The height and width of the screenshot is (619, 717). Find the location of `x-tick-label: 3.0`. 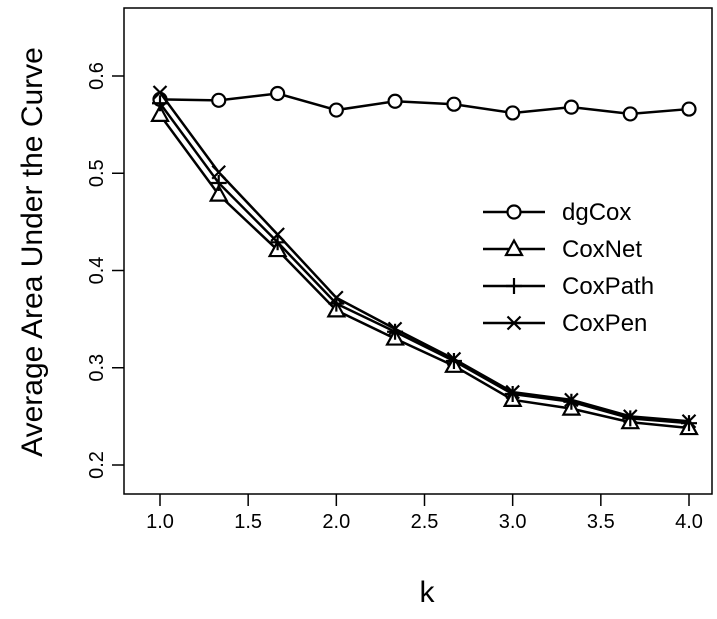

x-tick-label: 3.0 is located at coordinates (513, 522).